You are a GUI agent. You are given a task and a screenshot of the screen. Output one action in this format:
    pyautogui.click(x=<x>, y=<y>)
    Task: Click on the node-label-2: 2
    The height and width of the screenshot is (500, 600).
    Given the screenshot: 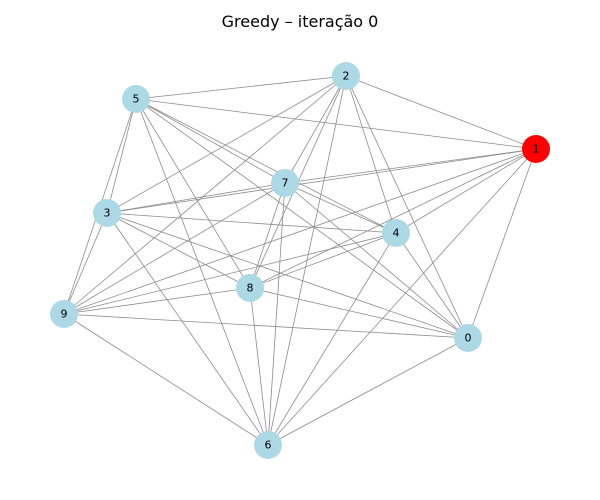 What is the action you would take?
    pyautogui.click(x=346, y=76)
    